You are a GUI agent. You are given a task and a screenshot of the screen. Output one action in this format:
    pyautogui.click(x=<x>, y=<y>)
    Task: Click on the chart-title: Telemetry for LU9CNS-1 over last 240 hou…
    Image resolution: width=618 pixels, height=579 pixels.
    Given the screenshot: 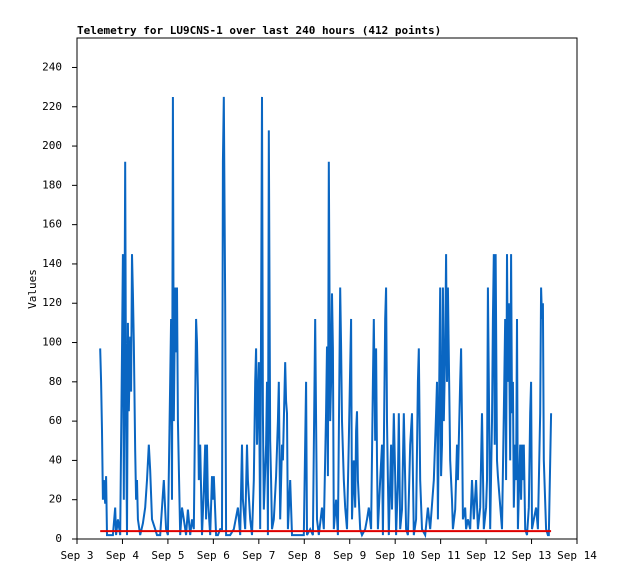 What is the action you would take?
    pyautogui.click(x=259, y=30)
    